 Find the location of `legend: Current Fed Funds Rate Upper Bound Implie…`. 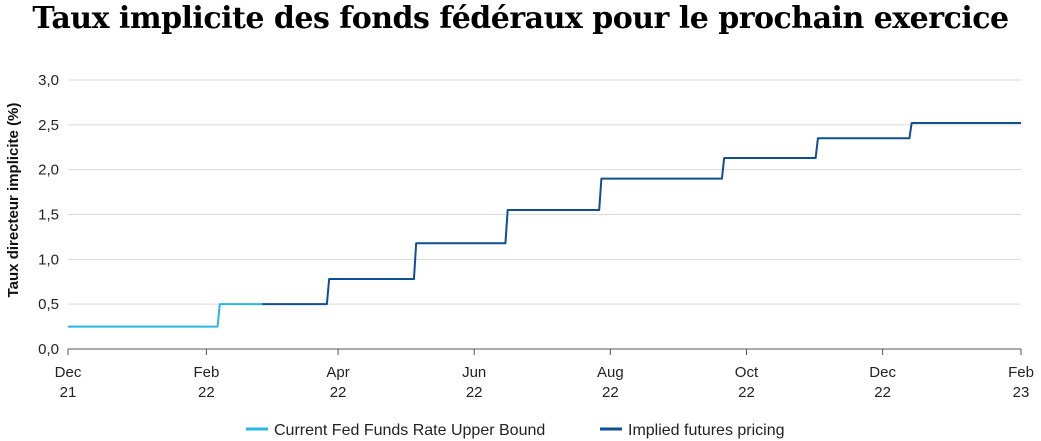

legend: Current Fed Funds Rate Upper Bound Implie… is located at coordinates (515, 430).